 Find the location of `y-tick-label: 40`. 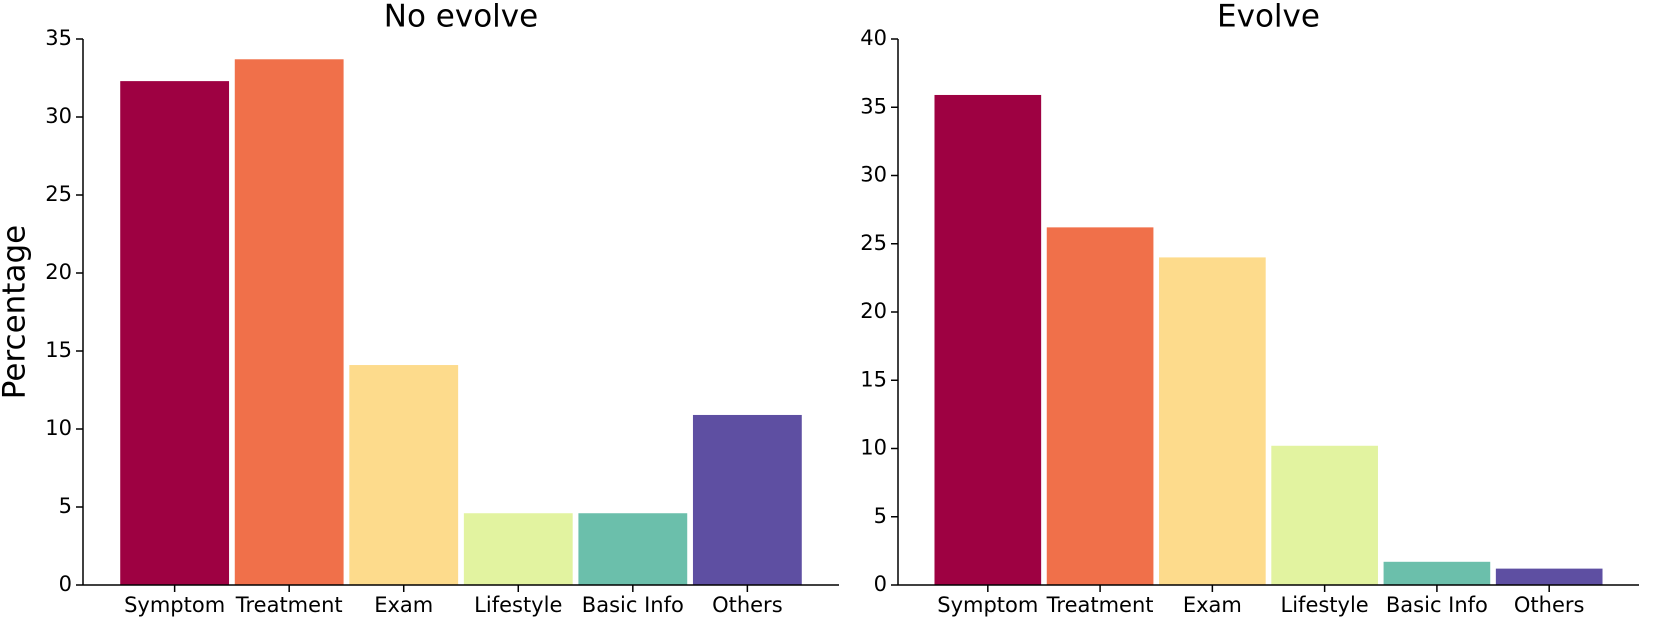

y-tick-label: 40 is located at coordinates (873, 38).